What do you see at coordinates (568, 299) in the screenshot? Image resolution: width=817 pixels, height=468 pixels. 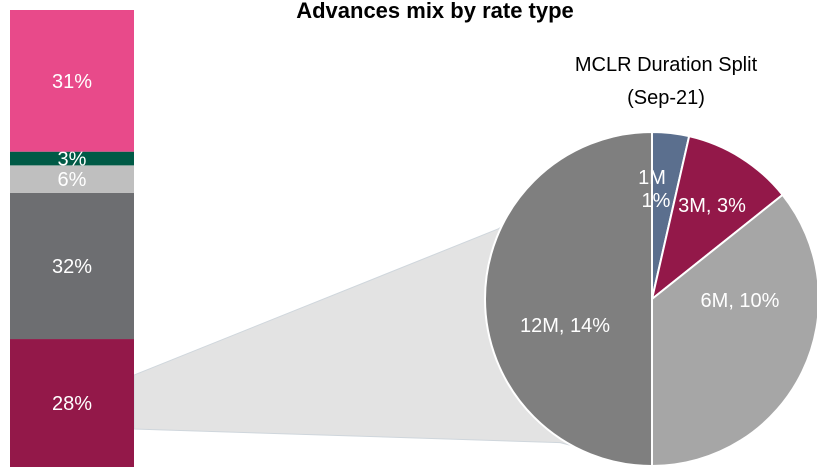 I see `pie-slice-12M` at bounding box center [568, 299].